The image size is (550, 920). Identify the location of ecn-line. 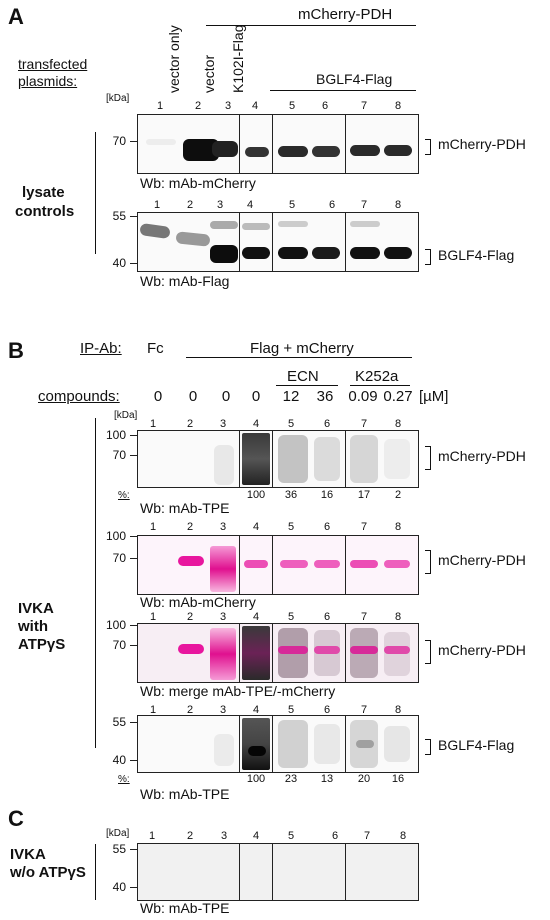
(307, 385).